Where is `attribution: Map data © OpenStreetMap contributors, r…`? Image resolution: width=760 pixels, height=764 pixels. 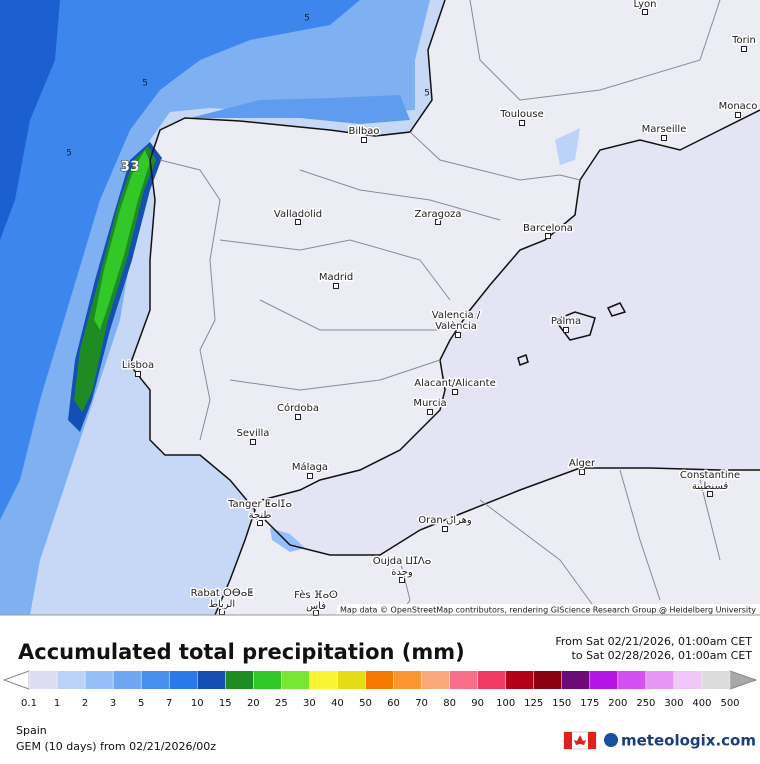 attribution: Map data © OpenStreetMap contributors, r… is located at coordinates (548, 610).